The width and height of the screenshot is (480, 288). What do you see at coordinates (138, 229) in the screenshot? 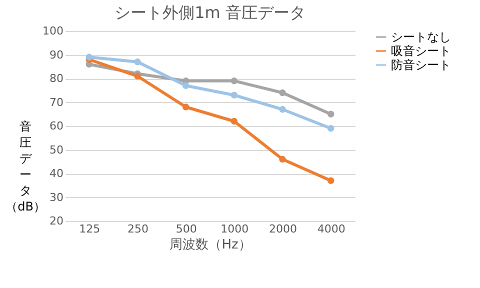
I see `x-tick-label: 250` at bounding box center [138, 229].